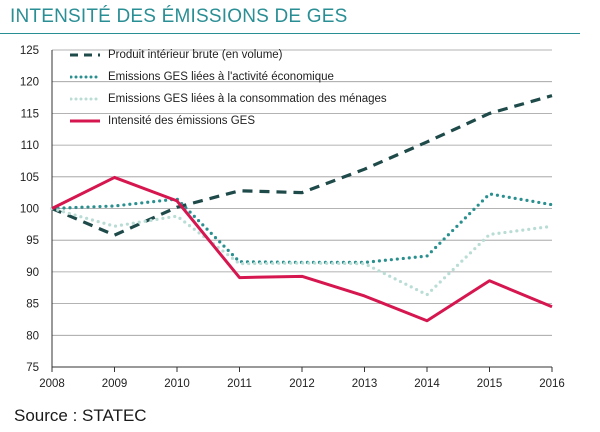  What do you see at coordinates (195, 55) in the screenshot?
I see `legend-label-pib: Produit intérieur brute (en volume)` at bounding box center [195, 55].